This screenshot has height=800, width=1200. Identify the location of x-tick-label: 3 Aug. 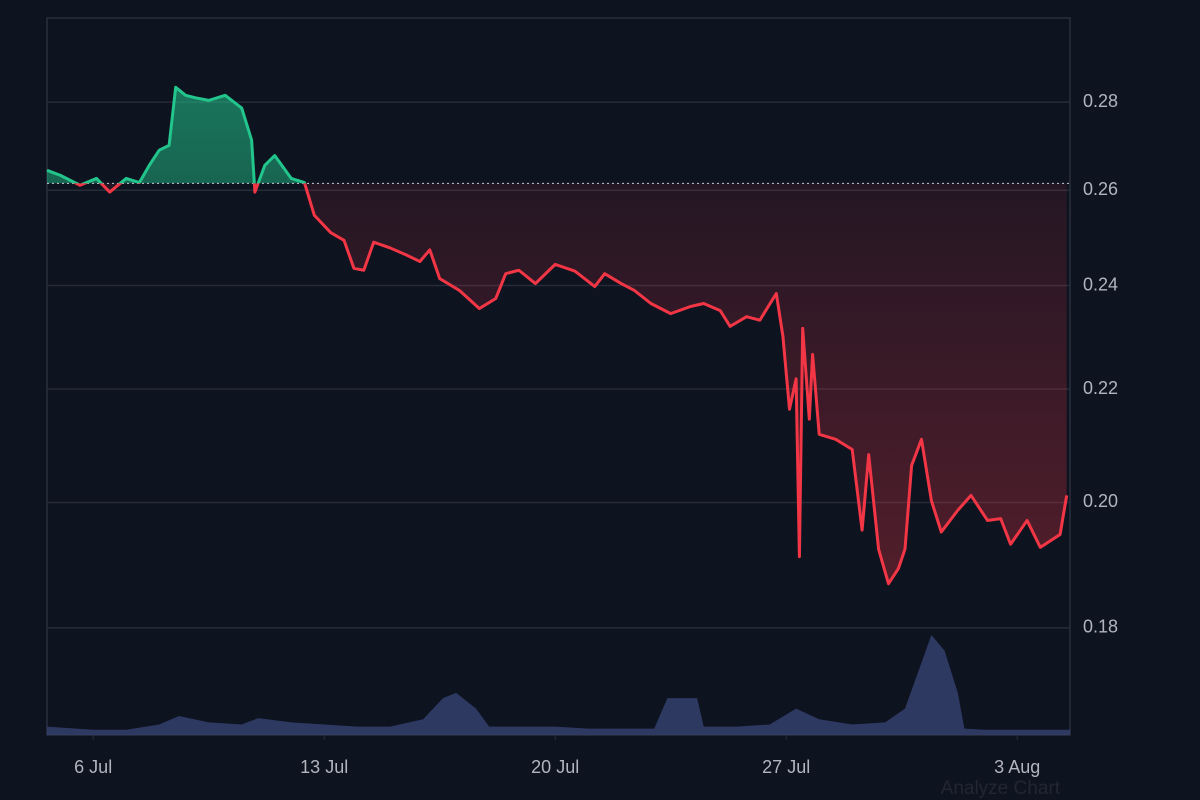
(1017, 767).